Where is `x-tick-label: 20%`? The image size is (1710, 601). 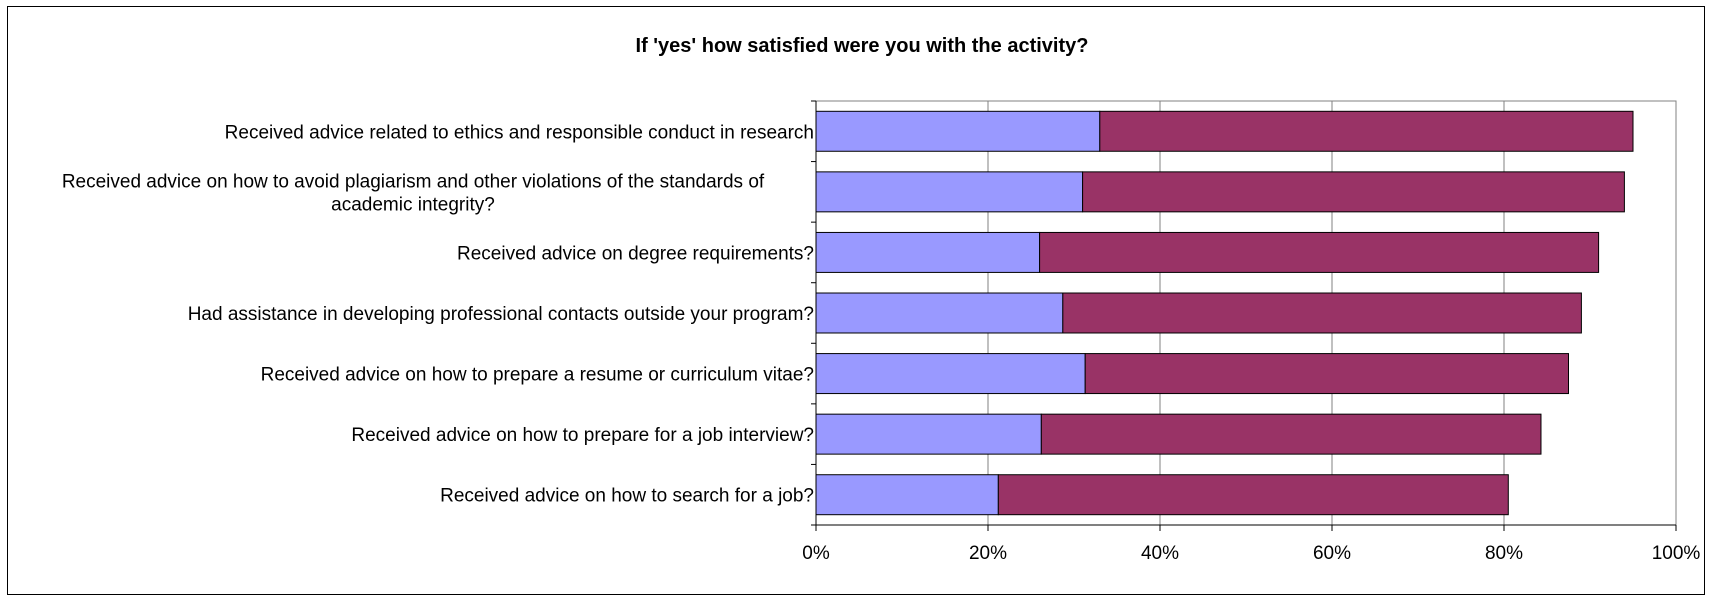 x-tick-label: 20% is located at coordinates (988, 553).